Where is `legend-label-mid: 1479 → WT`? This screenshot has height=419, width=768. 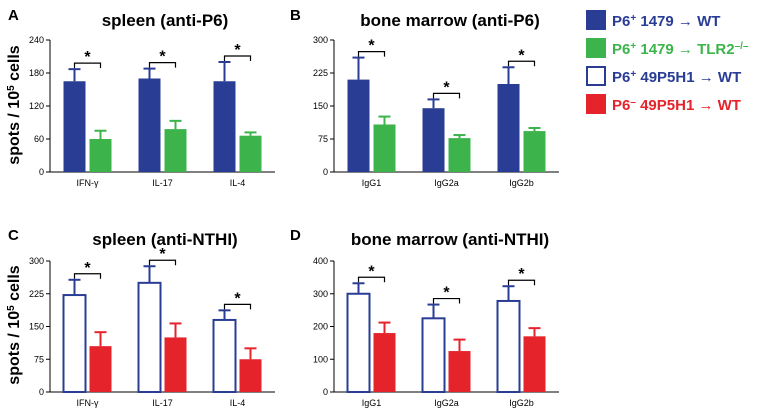
legend-label-mid: 1479 → WT is located at coordinates (678, 21).